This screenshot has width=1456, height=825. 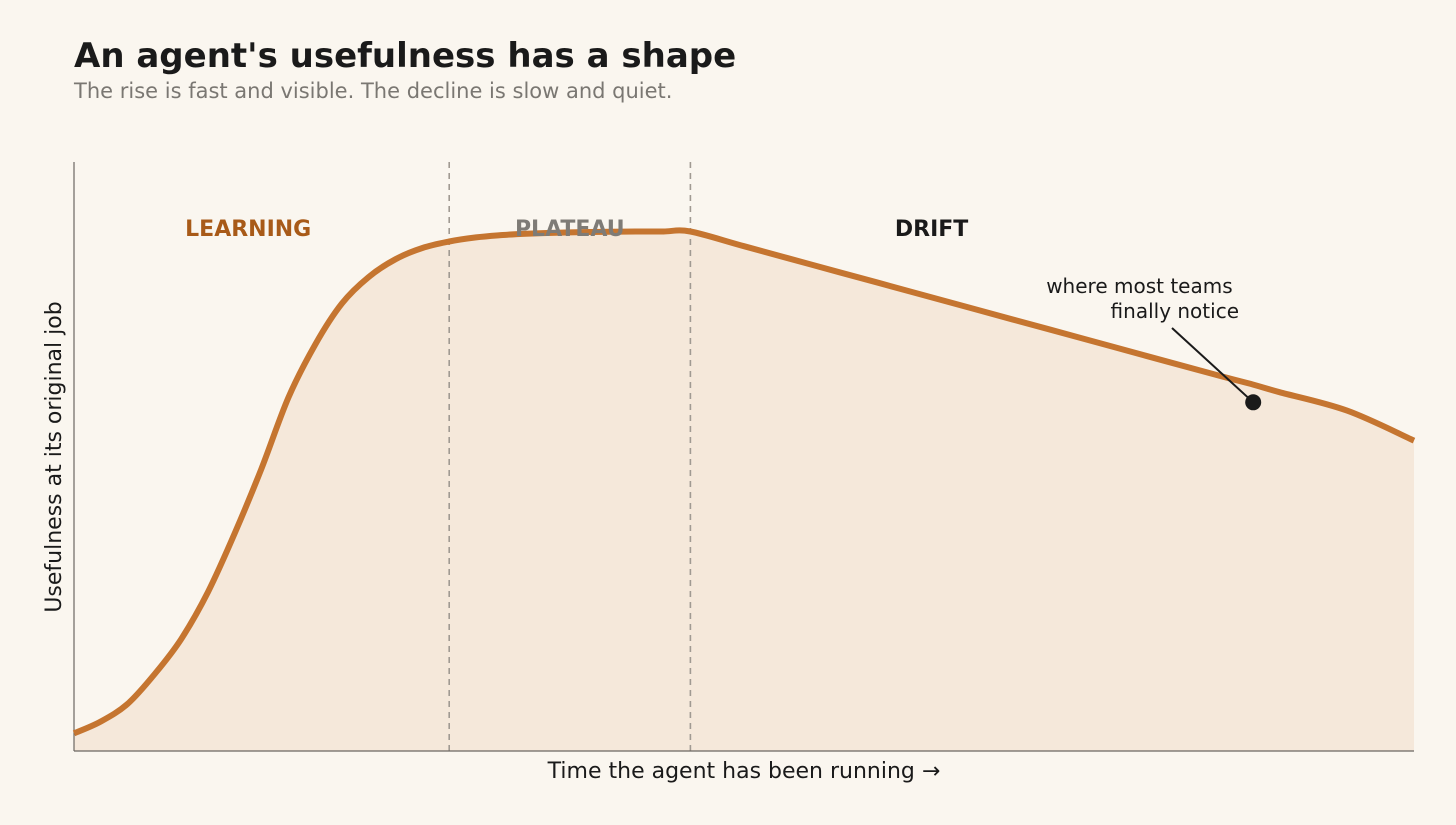 I want to click on y-axis-label: Usefulness at its original job, so click(x=54, y=456).